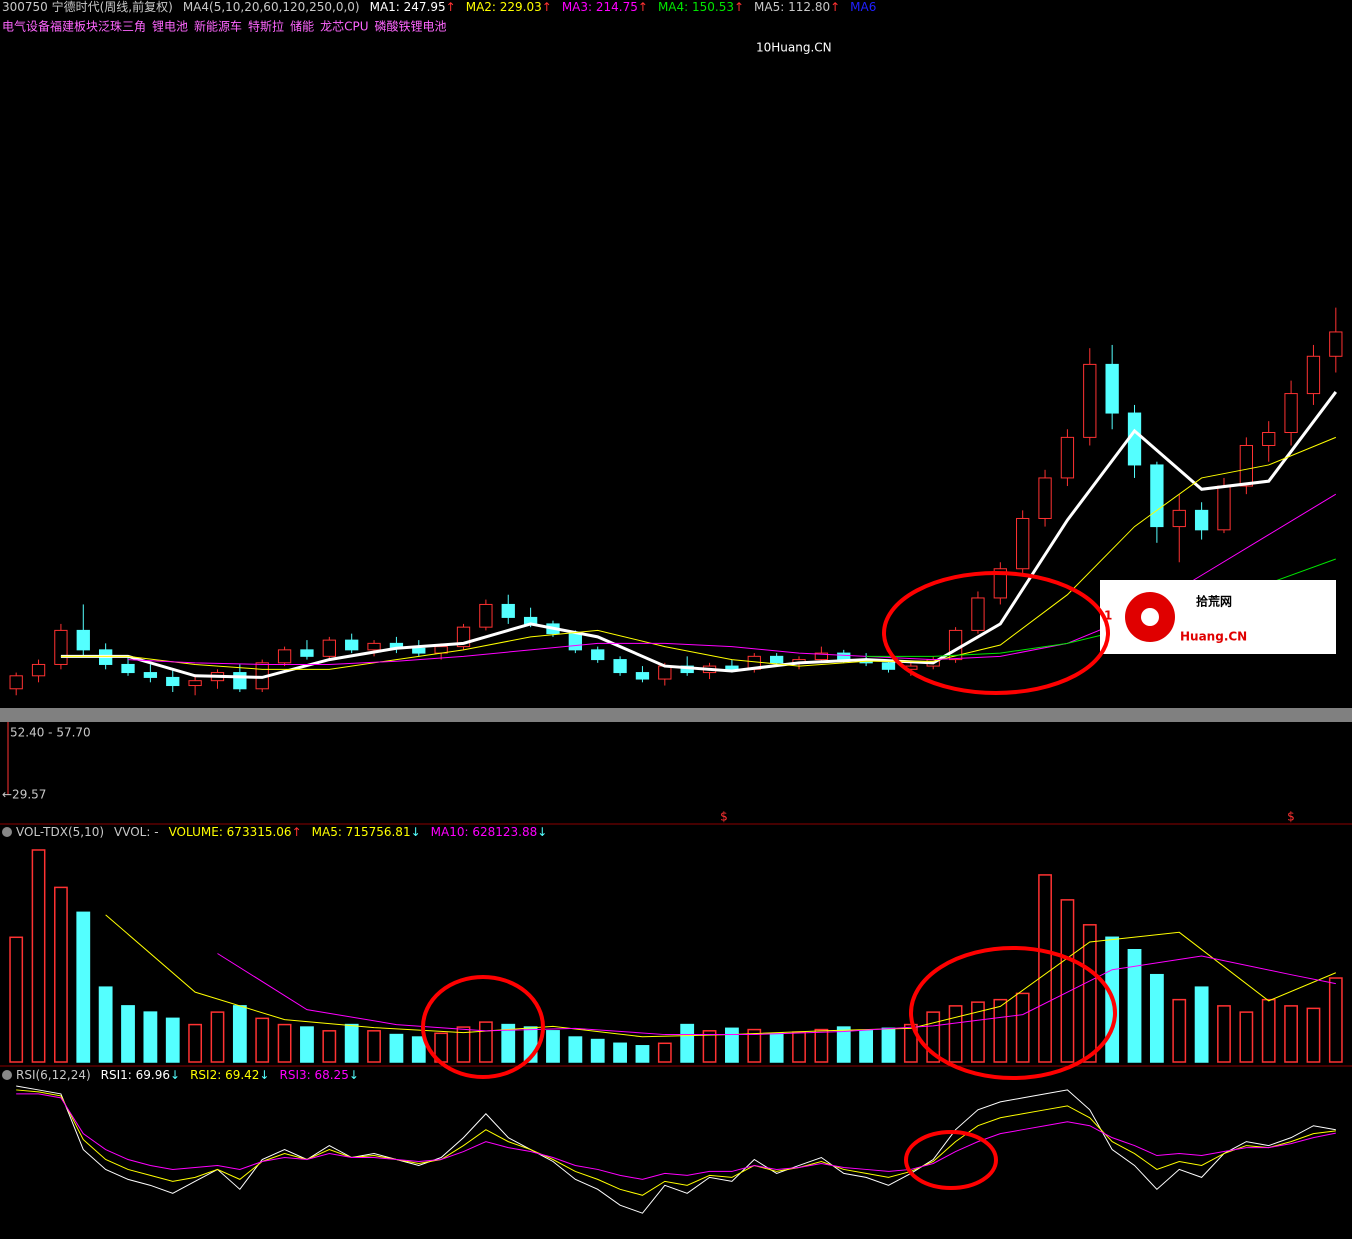 The height and width of the screenshot is (1239, 1352). What do you see at coordinates (776, 994) in the screenshot?
I see `volume-ma-line` at bounding box center [776, 994].